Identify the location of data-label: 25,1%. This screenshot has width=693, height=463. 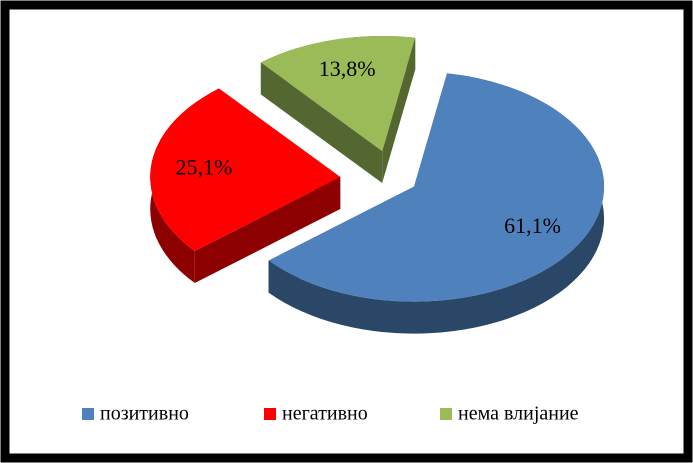
(204, 167).